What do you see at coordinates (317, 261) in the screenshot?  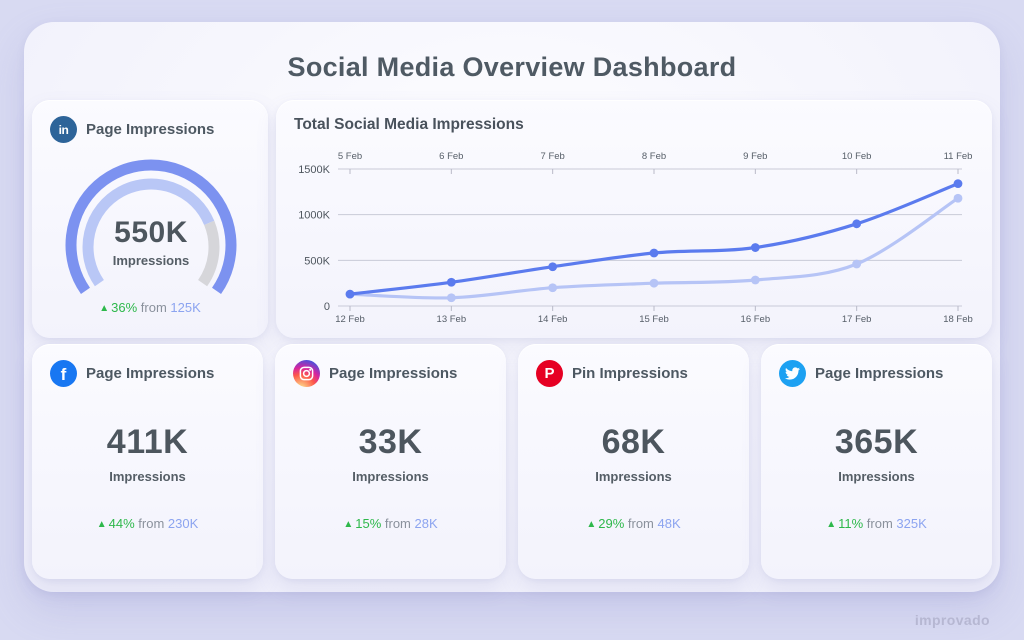 I see `svg-text: 500K` at bounding box center [317, 261].